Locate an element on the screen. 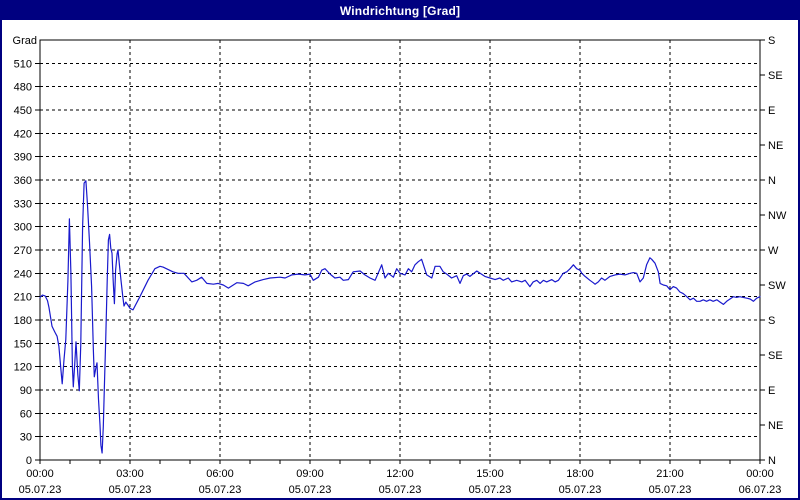 The image size is (800, 500). x-tick-time-label: 12:00 is located at coordinates (400, 474).